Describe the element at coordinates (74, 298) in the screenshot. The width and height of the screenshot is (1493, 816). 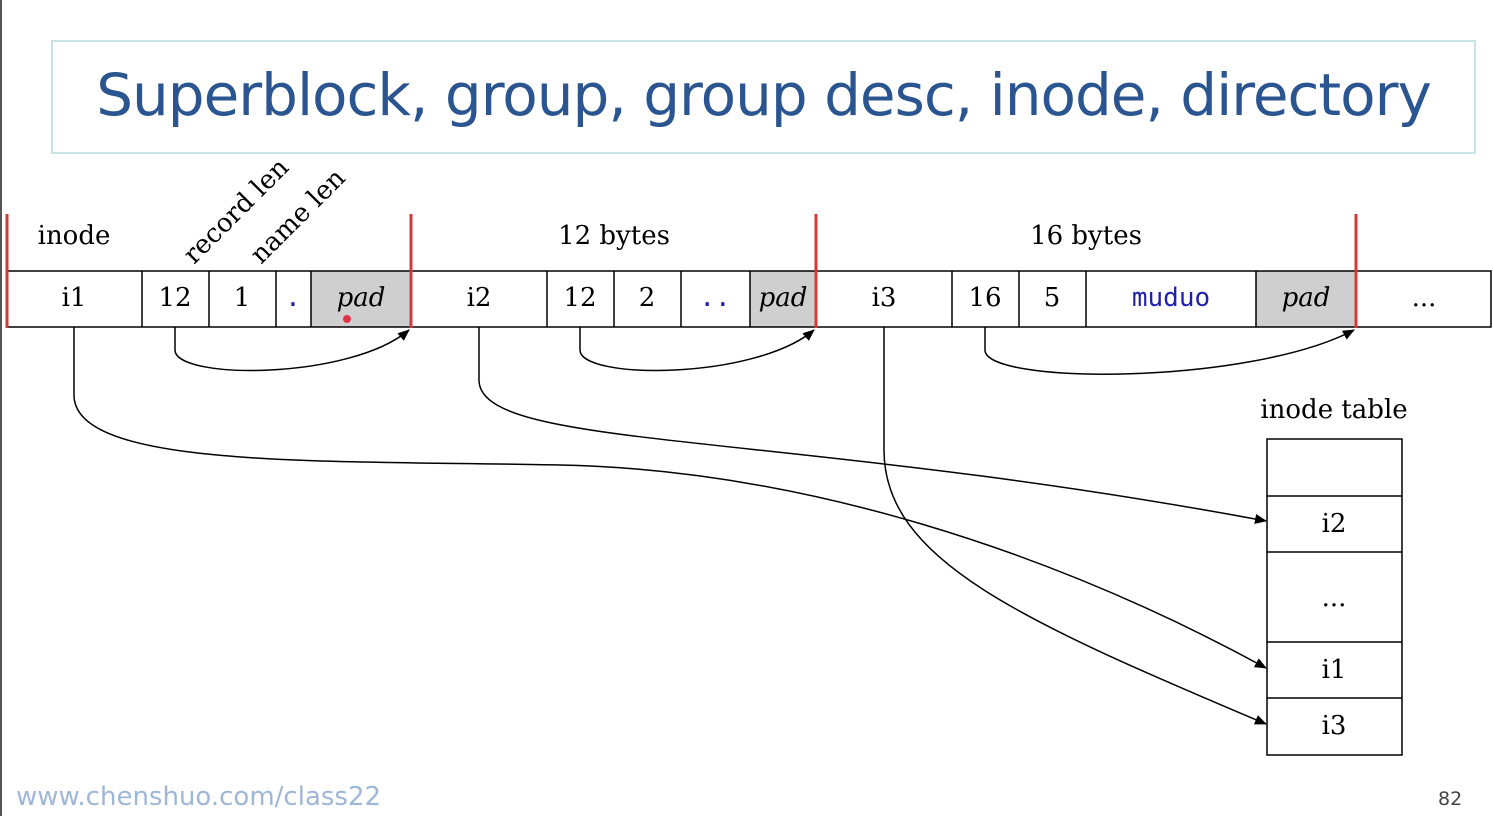
I see `cell-e1-inode: i1` at that location.